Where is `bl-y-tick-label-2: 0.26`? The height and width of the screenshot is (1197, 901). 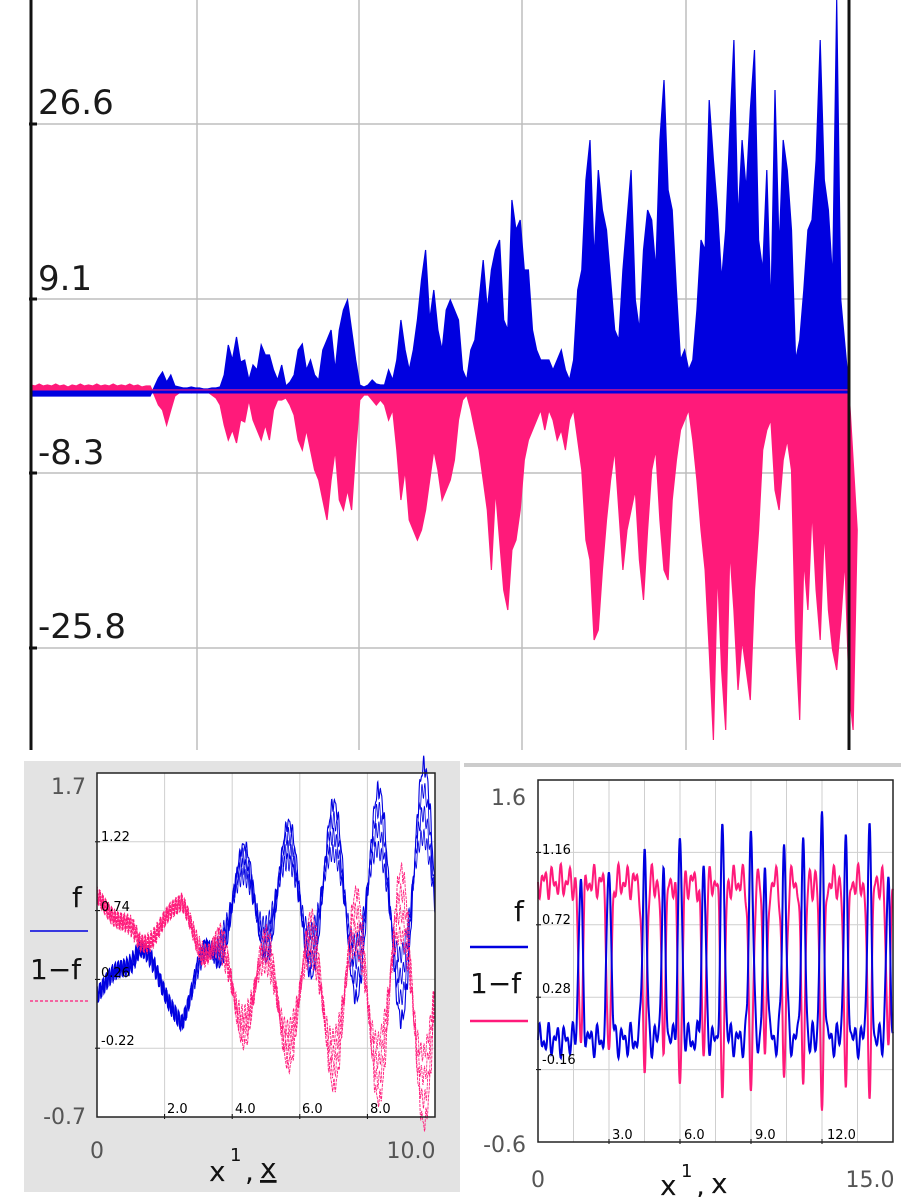
bl-y-tick-label-2: 0.26 is located at coordinates (115, 973).